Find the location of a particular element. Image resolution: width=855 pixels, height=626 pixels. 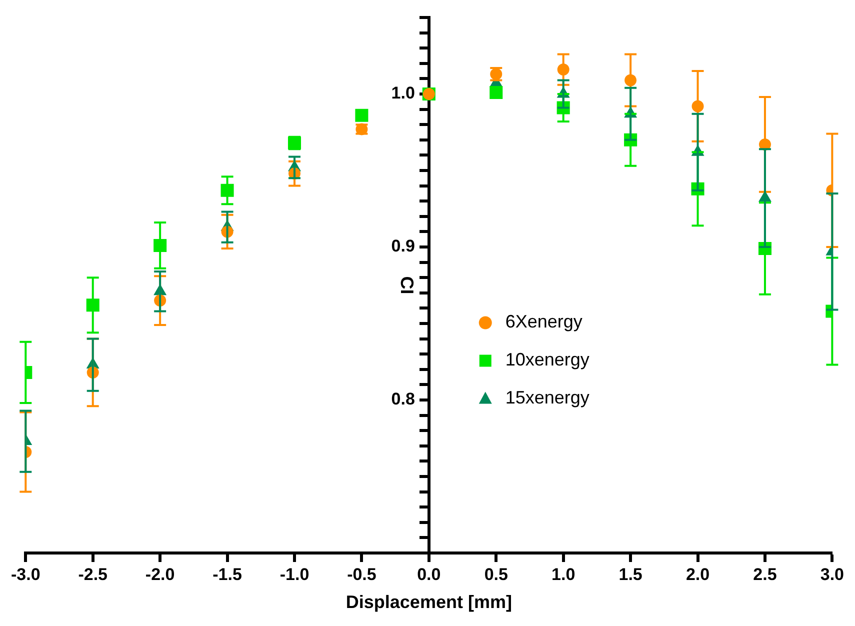

legend-label: 10xenergy is located at coordinates (547, 360).